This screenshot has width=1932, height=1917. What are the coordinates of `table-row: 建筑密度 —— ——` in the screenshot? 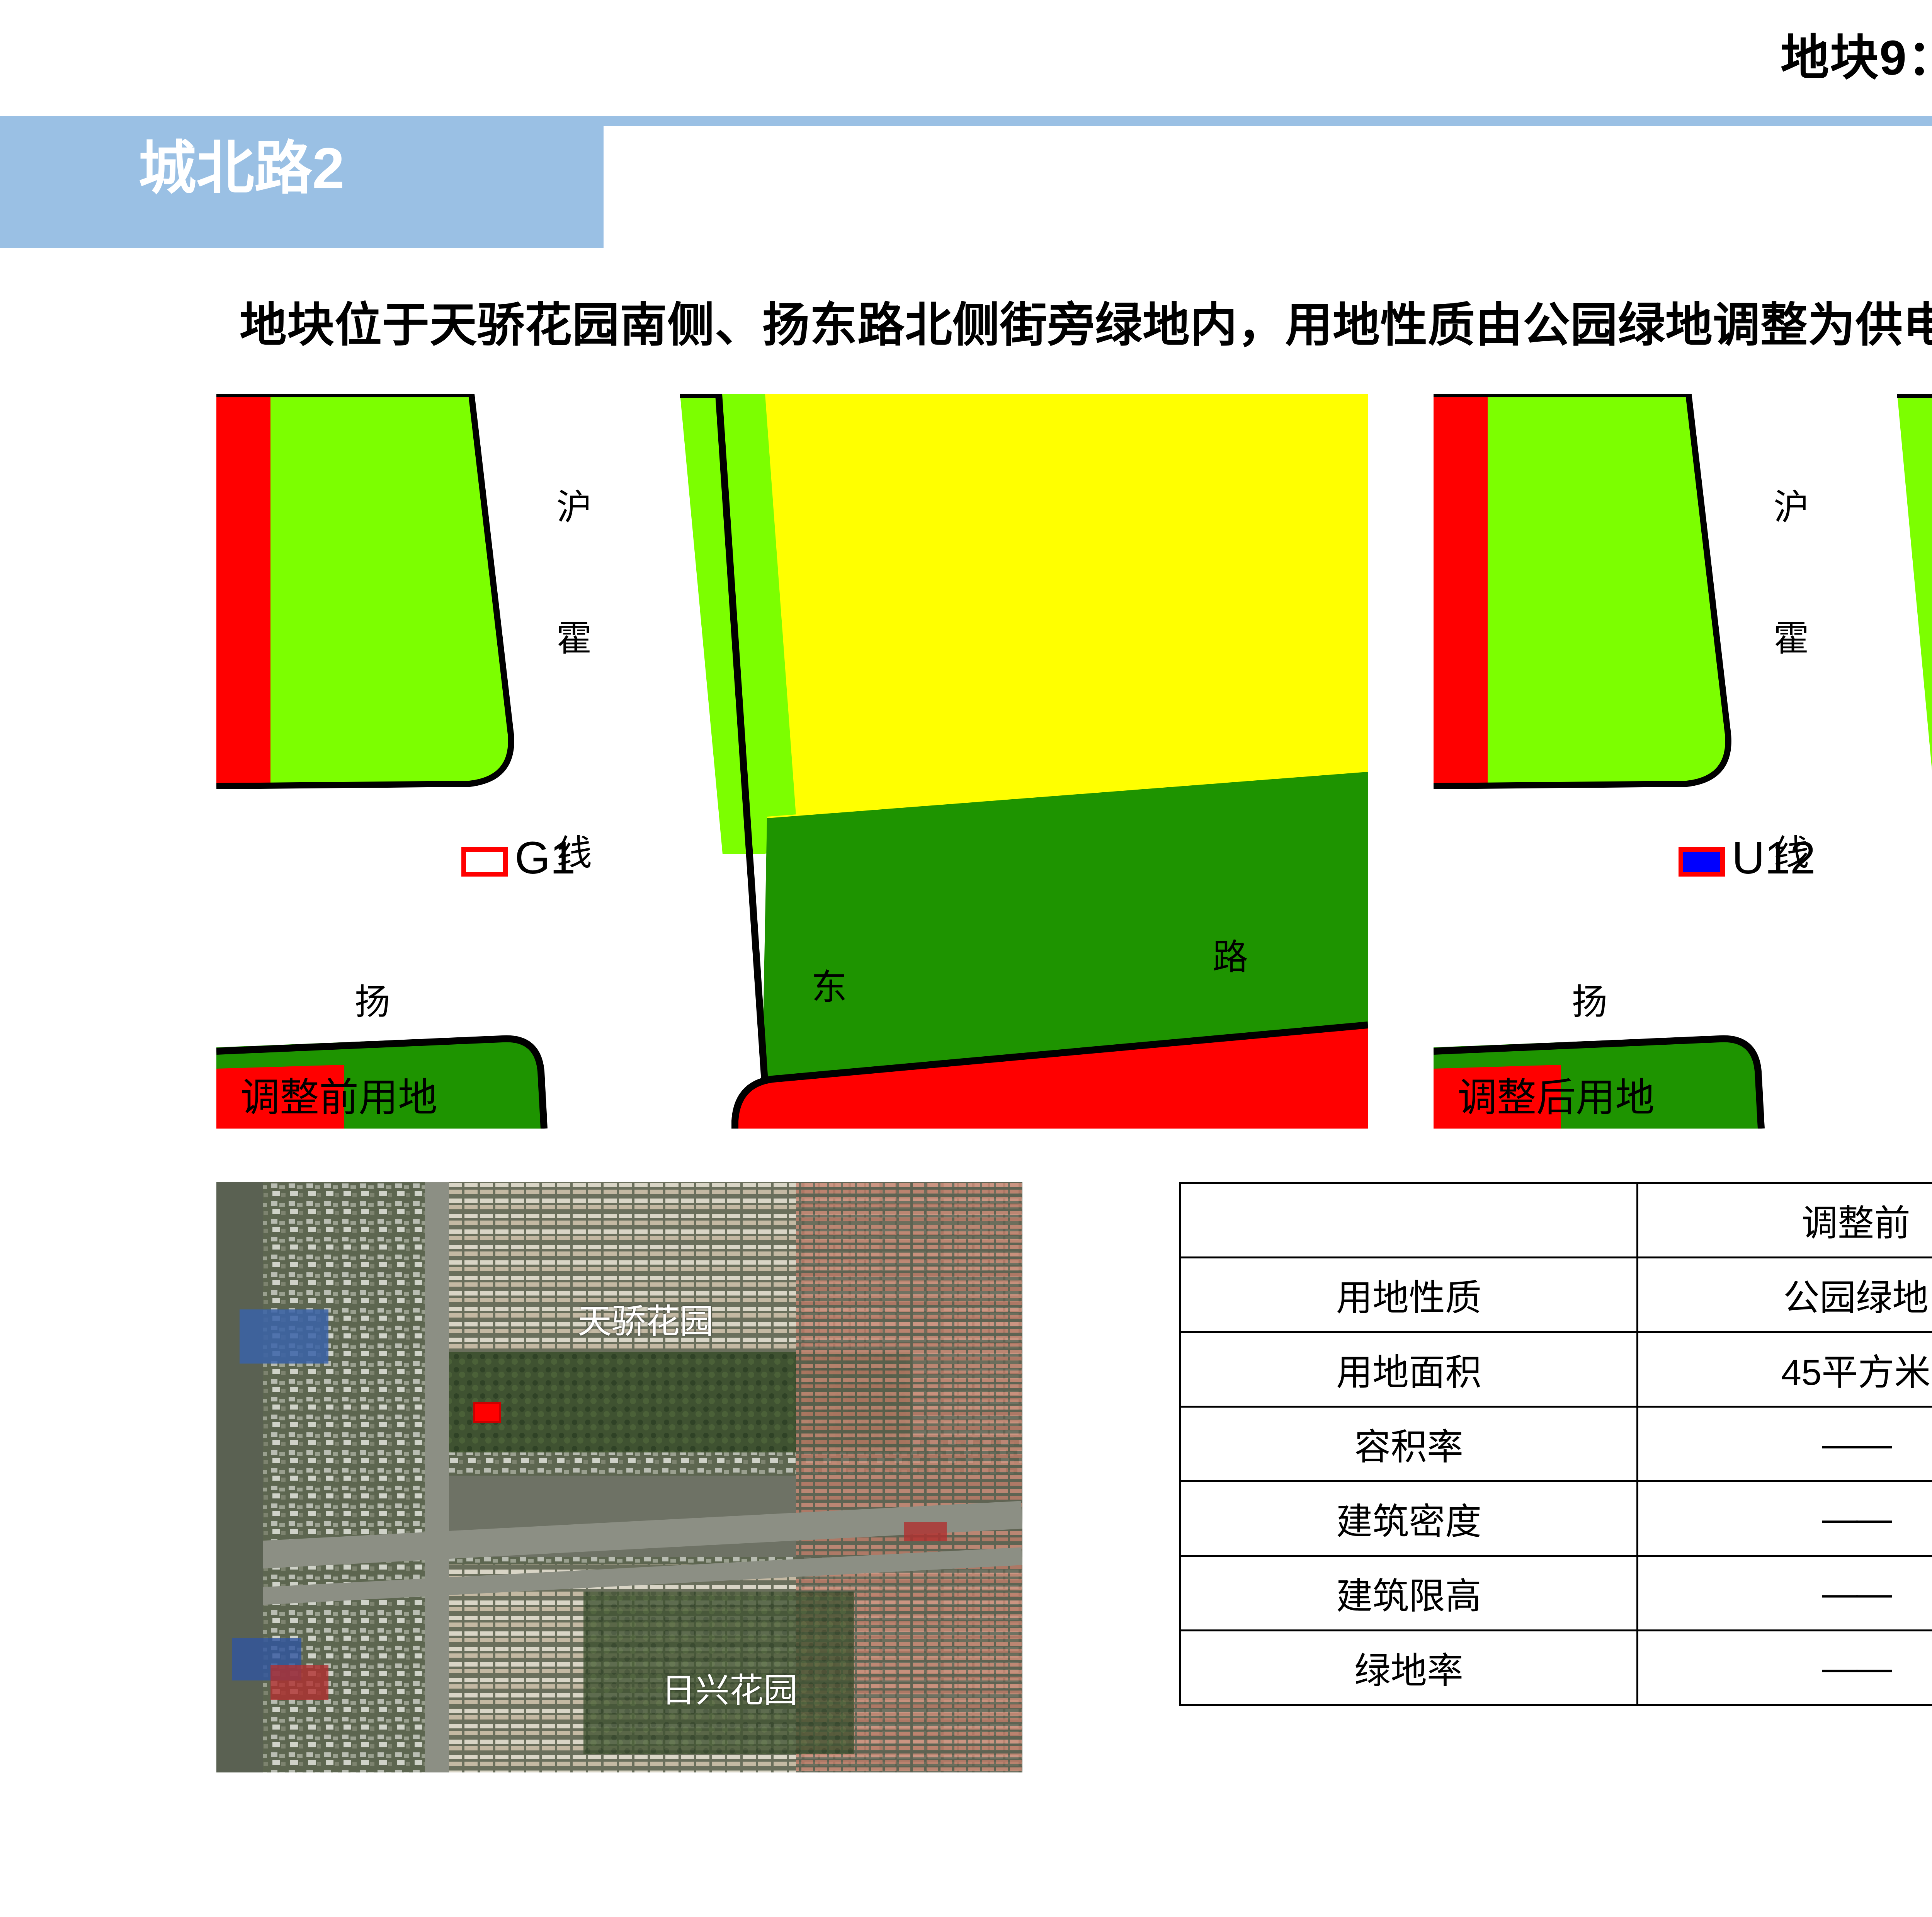 It's located at (1555, 1518).